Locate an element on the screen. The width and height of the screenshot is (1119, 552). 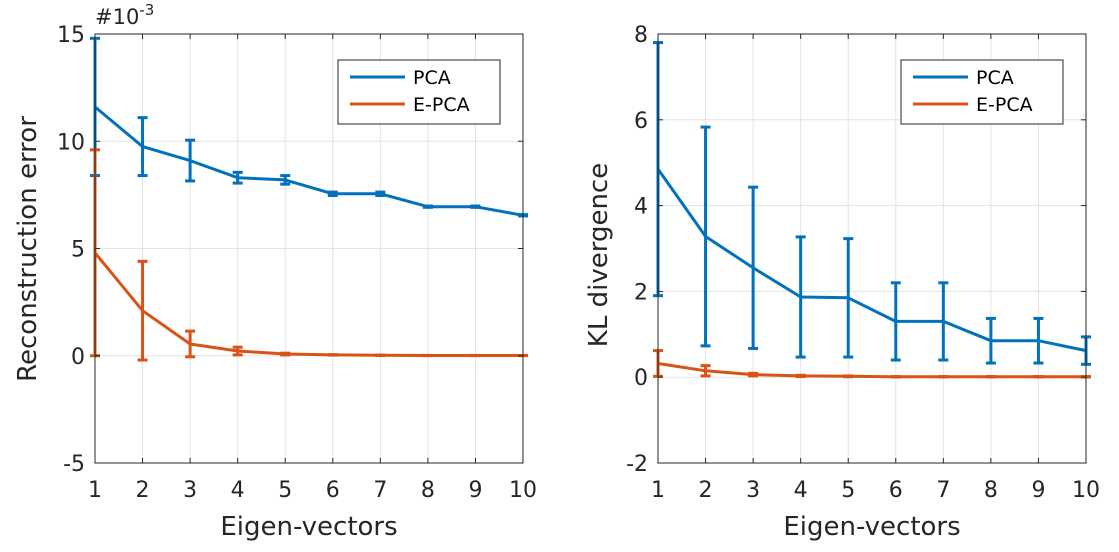
y-tick-label: 15 is located at coordinates (71, 35).